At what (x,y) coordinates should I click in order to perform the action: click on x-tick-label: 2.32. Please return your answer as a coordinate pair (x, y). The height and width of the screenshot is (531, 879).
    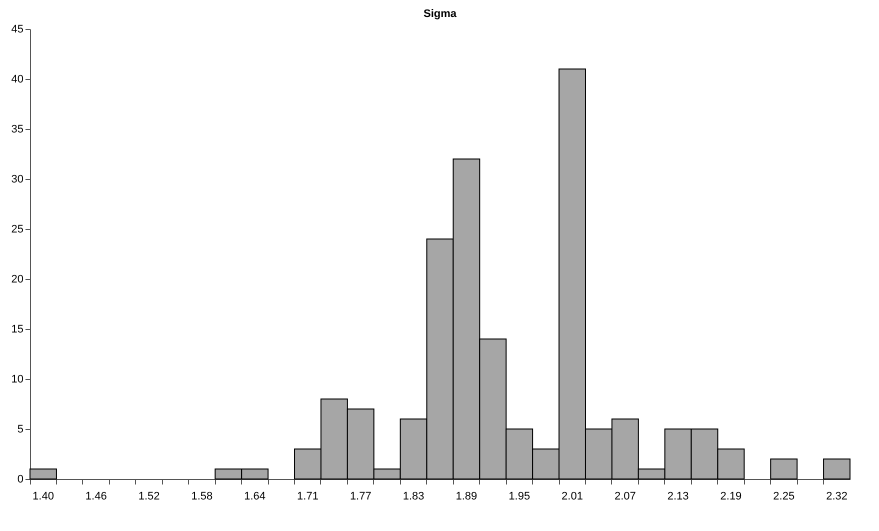
    Looking at the image, I should click on (837, 496).